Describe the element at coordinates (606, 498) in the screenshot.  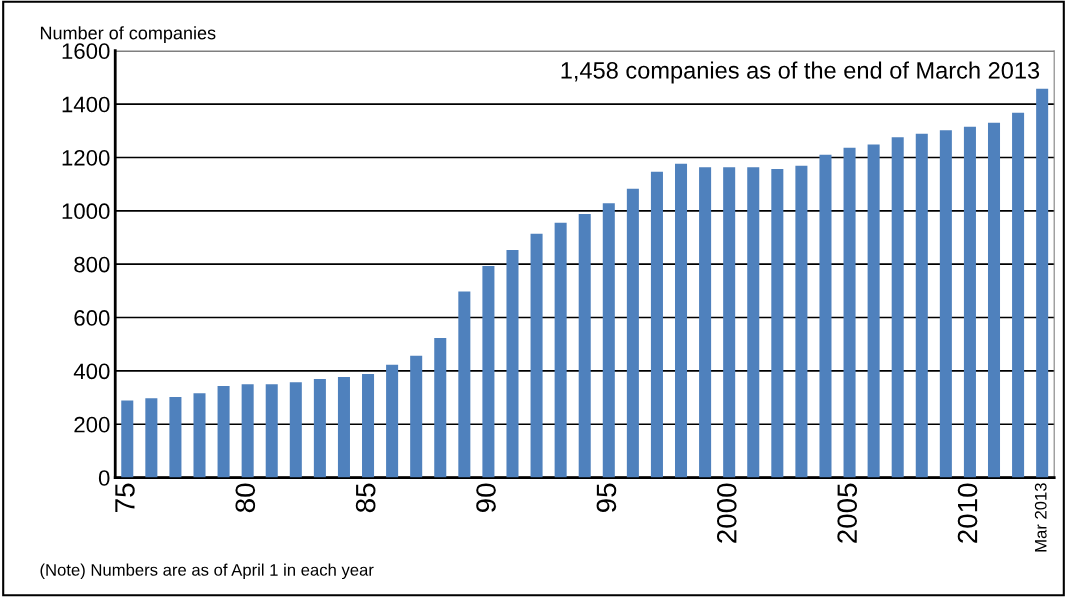
I see `x-tick-label: 95` at that location.